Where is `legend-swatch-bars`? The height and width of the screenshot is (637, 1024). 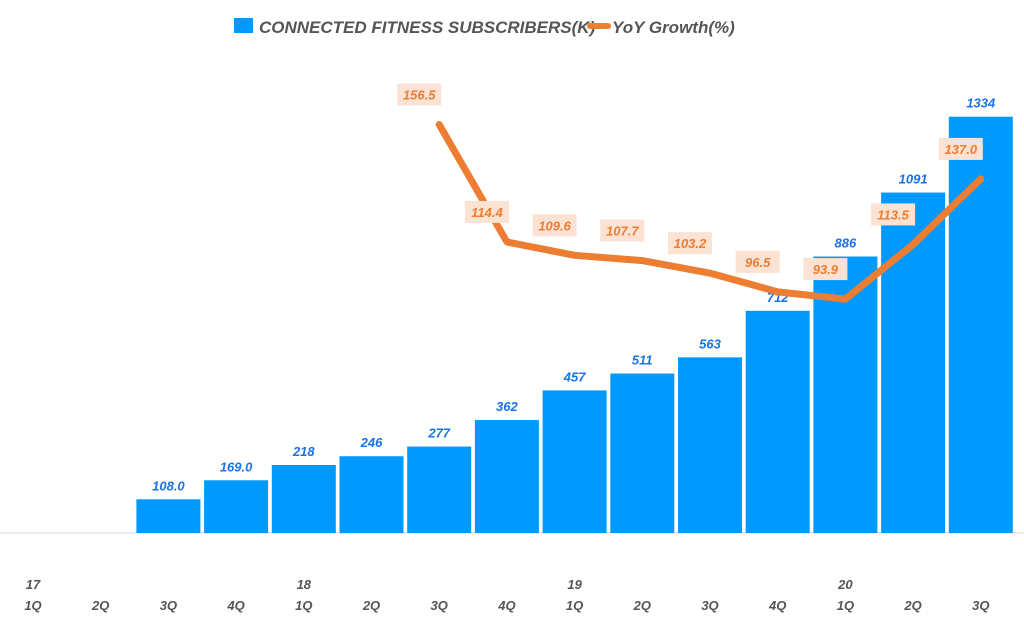
legend-swatch-bars is located at coordinates (243, 25).